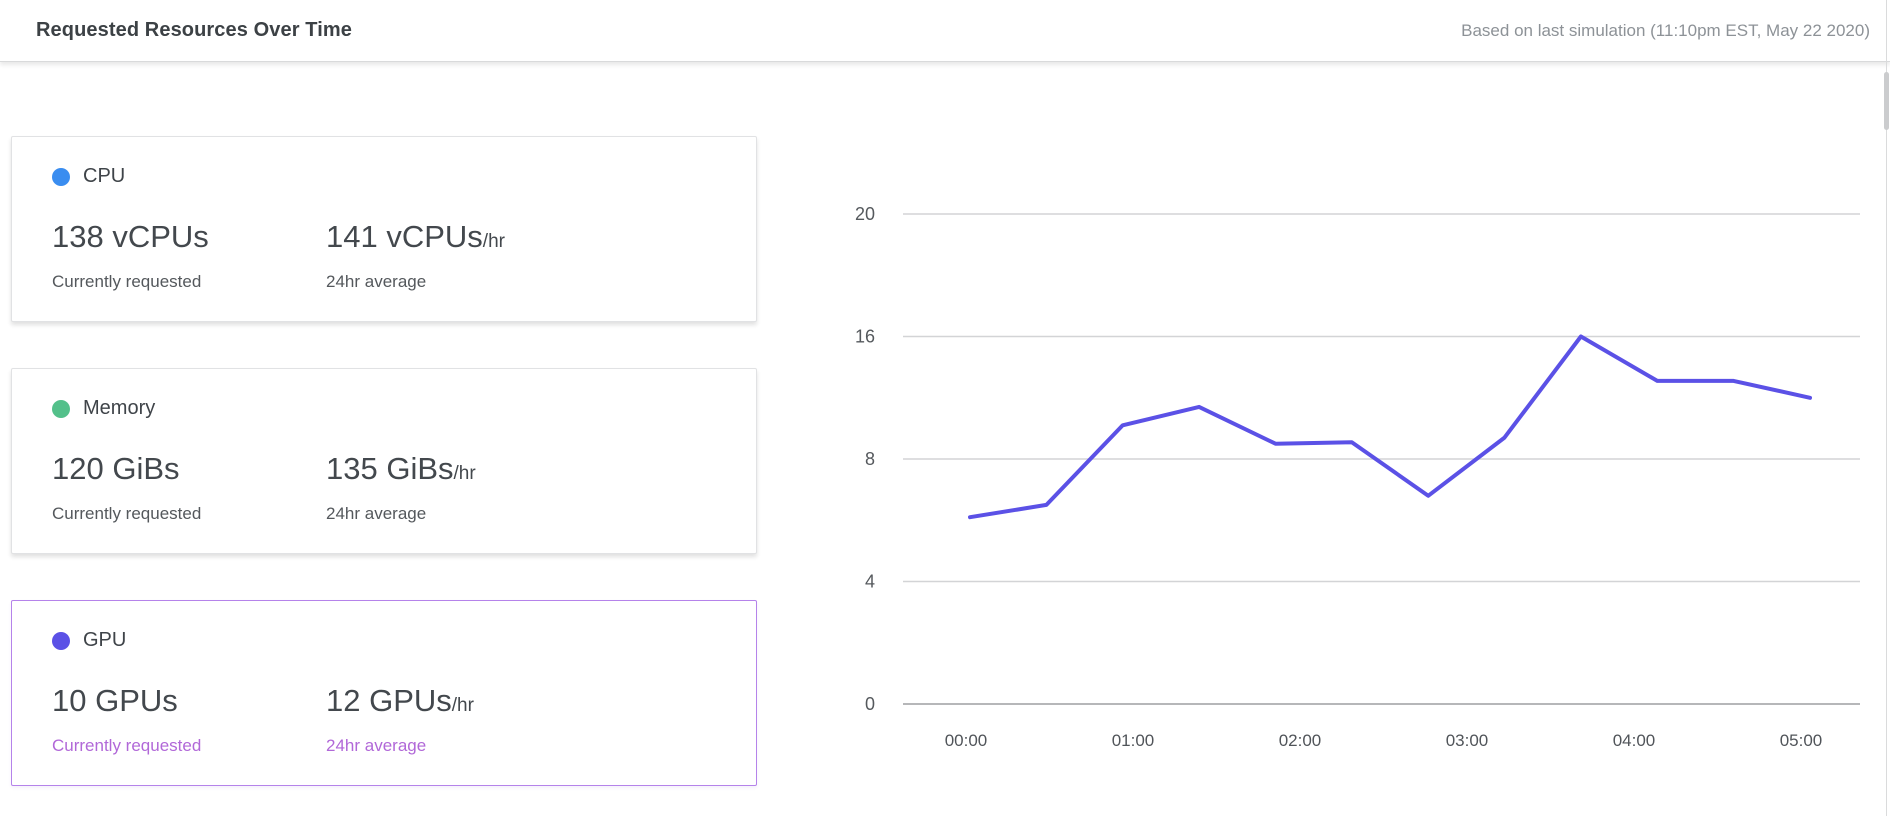 Image resolution: width=1890 pixels, height=832 pixels. What do you see at coordinates (389, 408) in the screenshot?
I see `memory-card-header: Memory` at bounding box center [389, 408].